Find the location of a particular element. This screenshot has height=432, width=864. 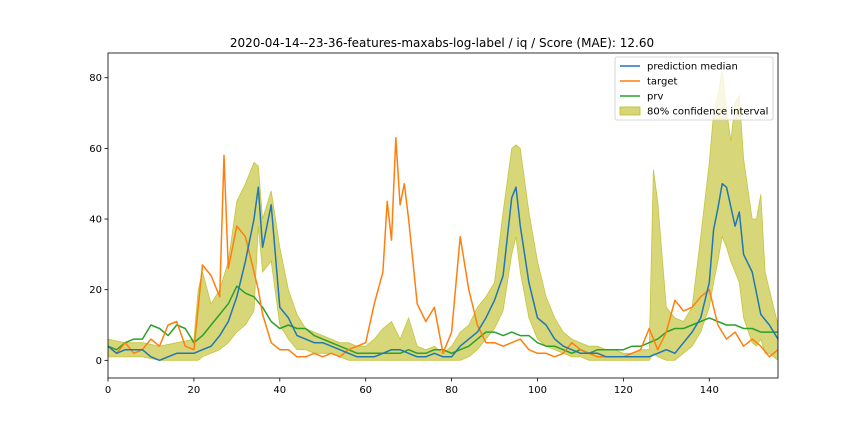

legend-label: prediction median is located at coordinates (692, 67).